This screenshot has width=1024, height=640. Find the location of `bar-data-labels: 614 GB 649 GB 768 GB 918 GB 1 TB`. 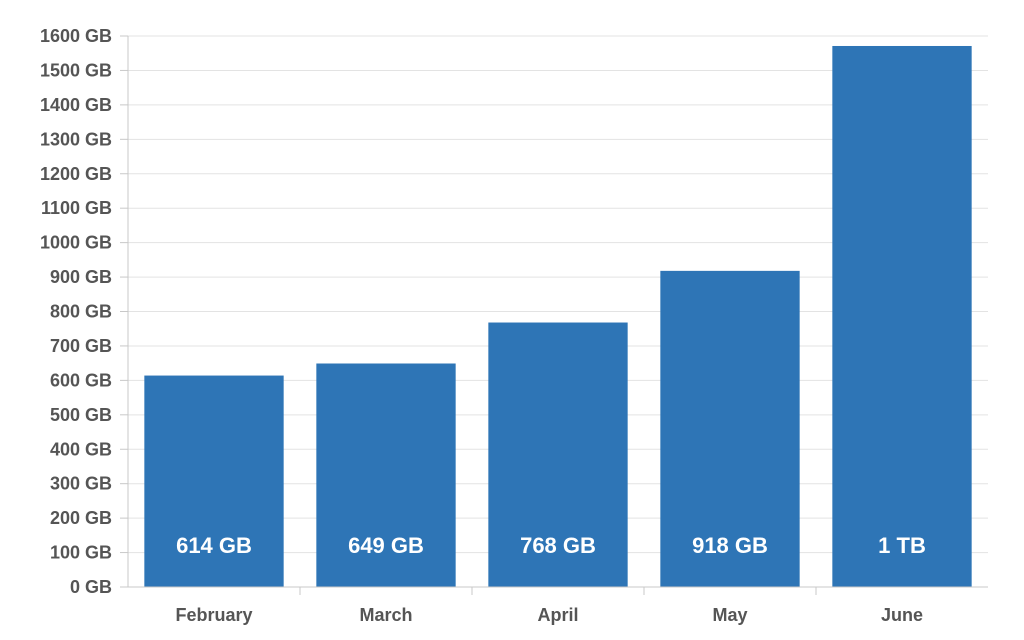

bar-data-labels: 614 GB 649 GB 768 GB 918 GB 1 TB is located at coordinates (551, 545).